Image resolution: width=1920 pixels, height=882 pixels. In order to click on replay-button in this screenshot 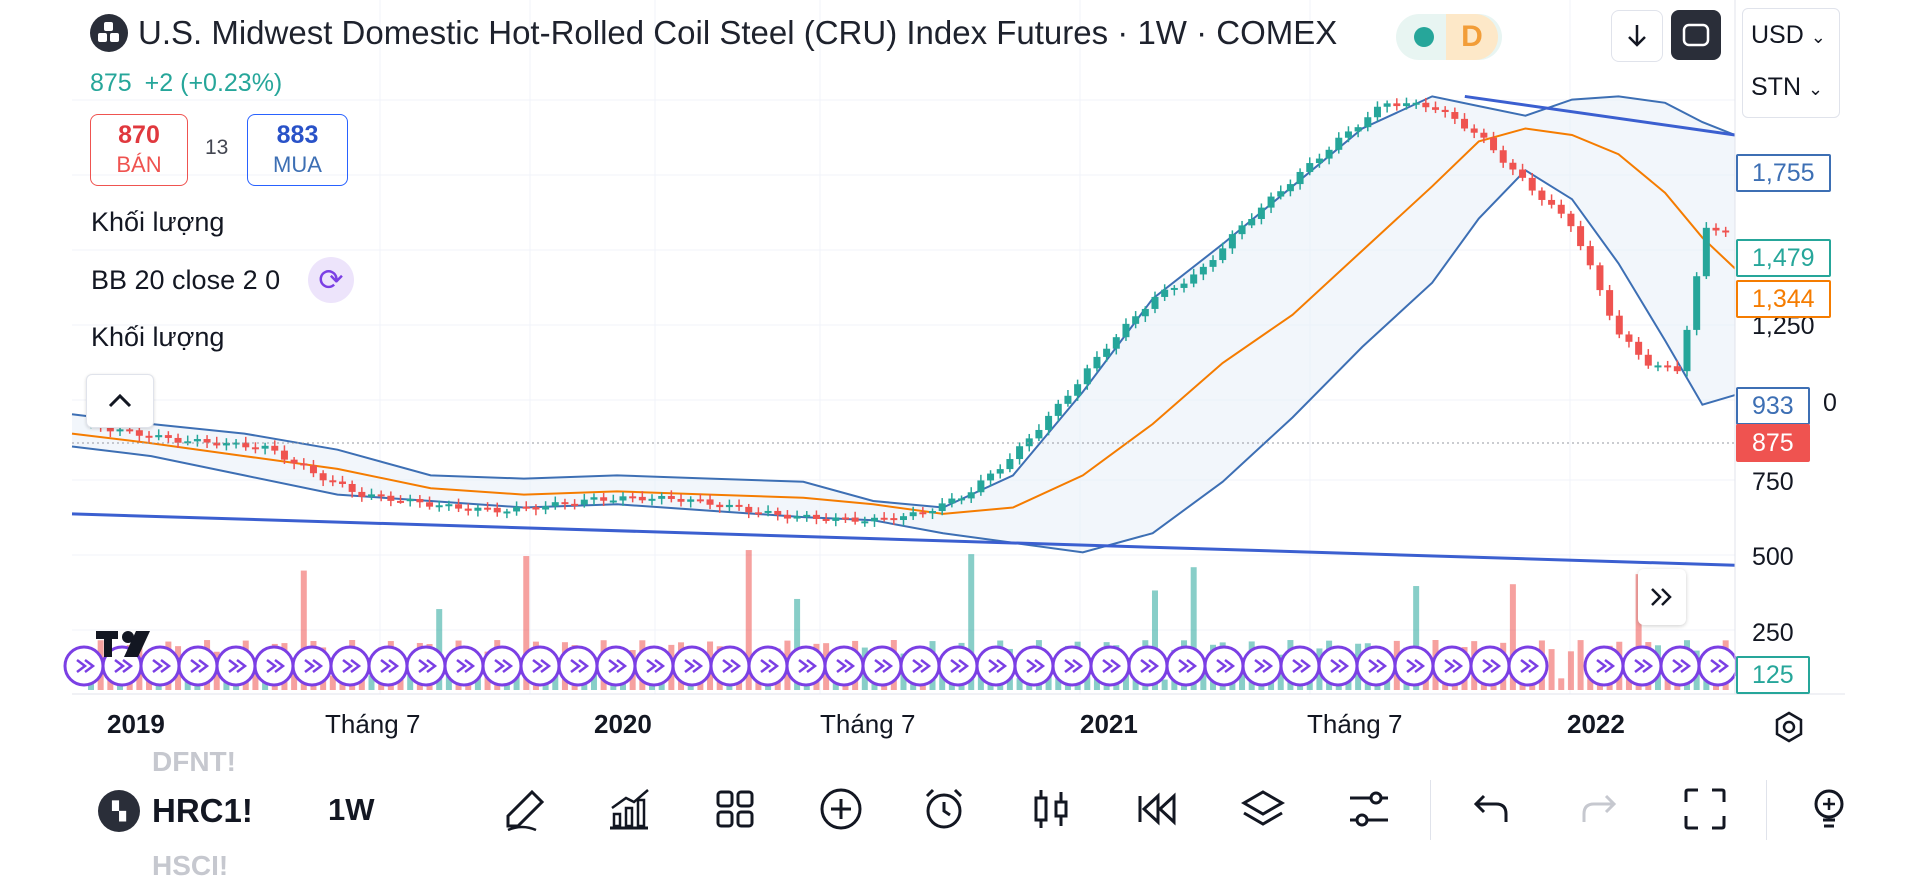, I will do `click(1157, 809)`.